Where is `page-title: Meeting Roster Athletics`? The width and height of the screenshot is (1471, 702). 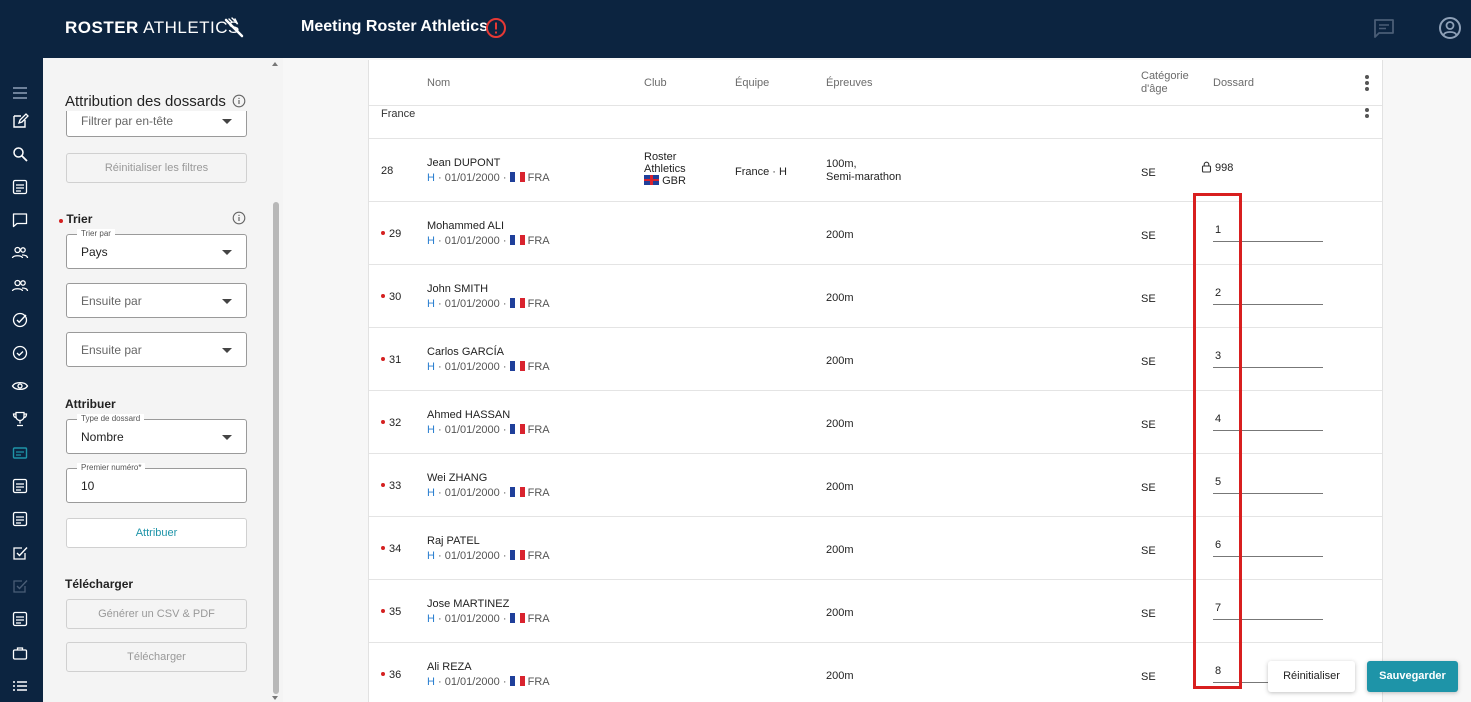
page-title: Meeting Roster Athletics is located at coordinates (394, 26).